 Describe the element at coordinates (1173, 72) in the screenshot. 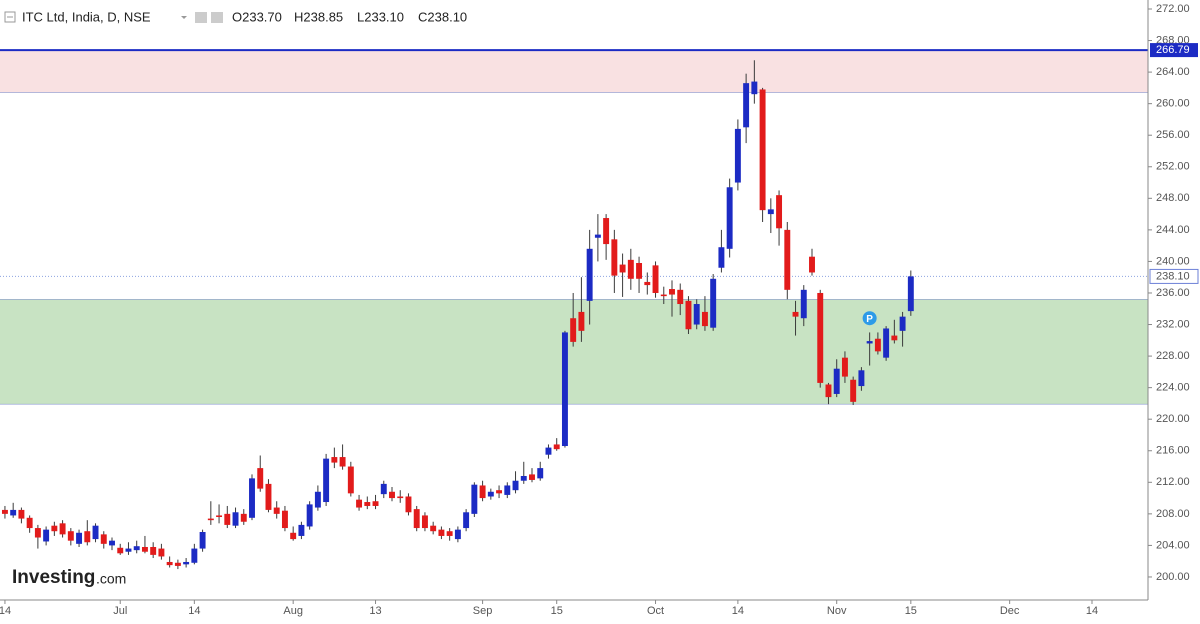

I see `y-tick-label: 264.00` at that location.